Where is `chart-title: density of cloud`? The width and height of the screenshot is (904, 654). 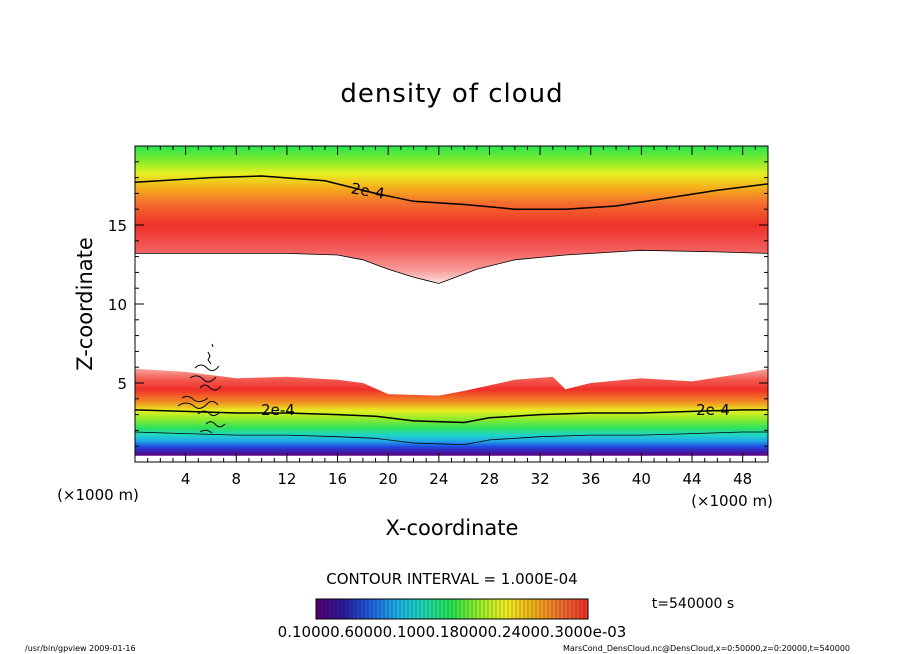 chart-title: density of cloud is located at coordinates (451, 94).